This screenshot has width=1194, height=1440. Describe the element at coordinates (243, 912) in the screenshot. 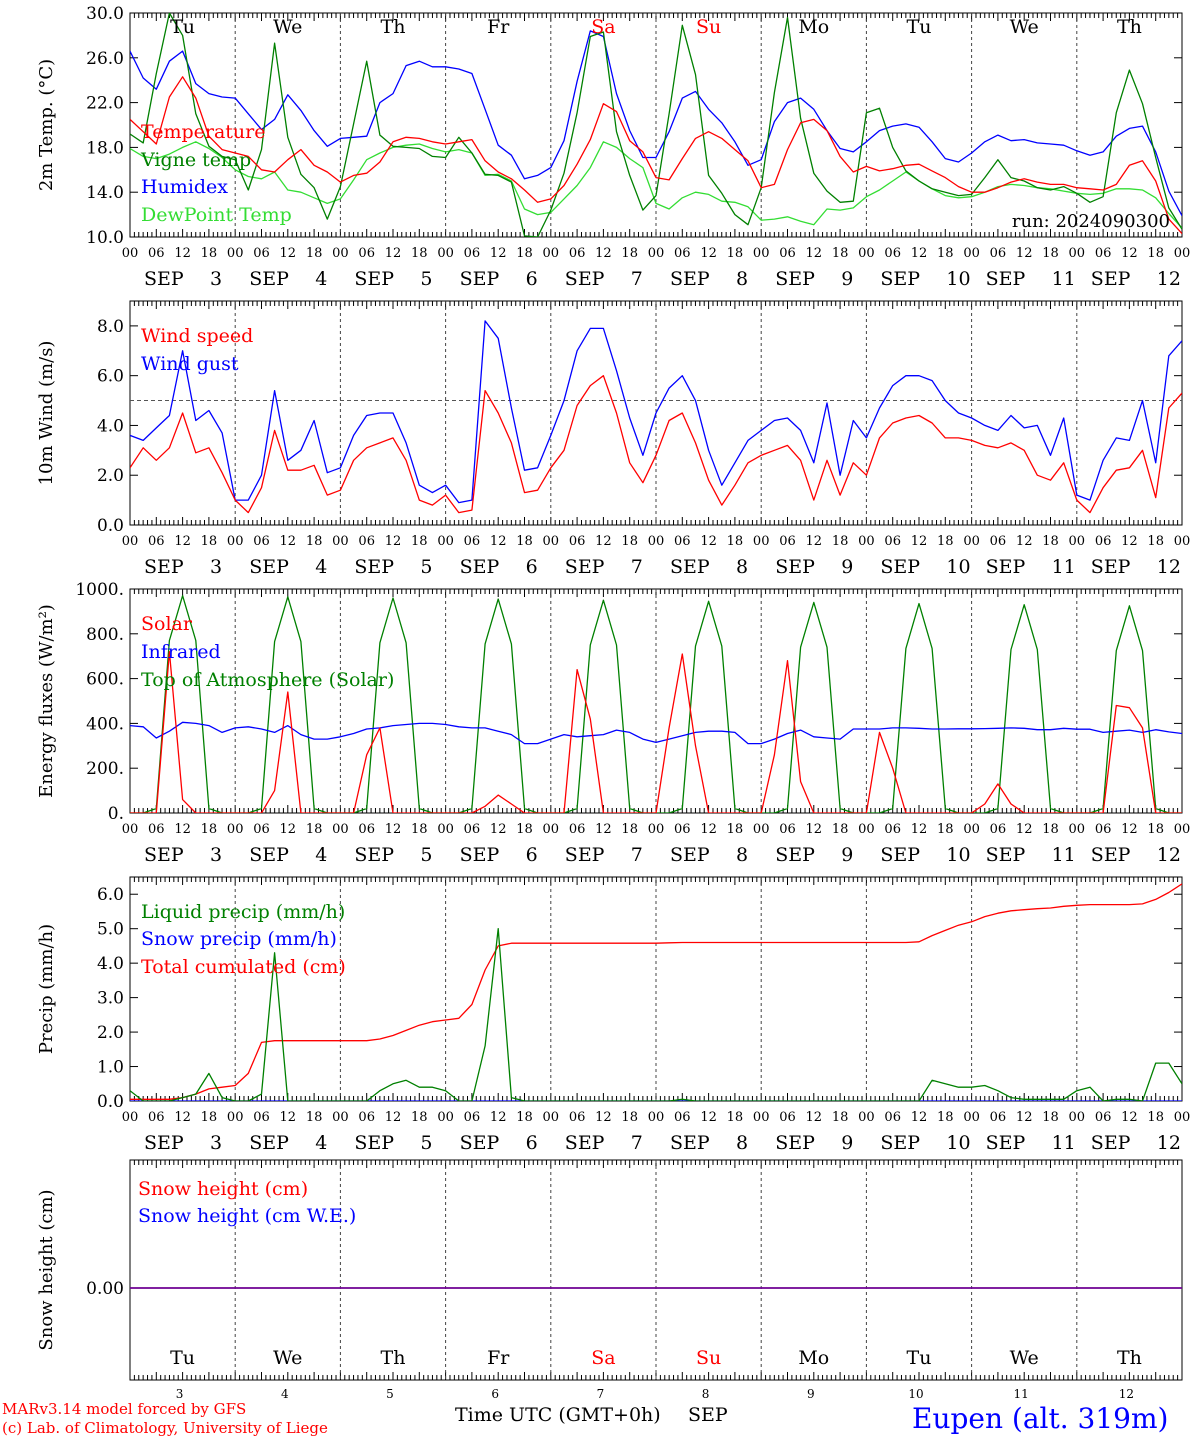

I see `liquid-precip-mm-h-legend: Liquid precip (mm/h)` at that location.